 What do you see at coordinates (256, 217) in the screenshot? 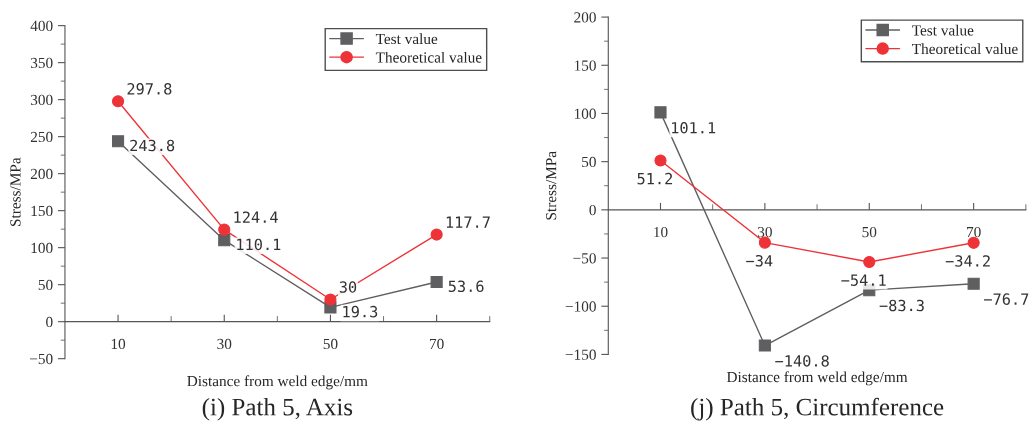
I see `data-label: 124.4` at bounding box center [256, 217].